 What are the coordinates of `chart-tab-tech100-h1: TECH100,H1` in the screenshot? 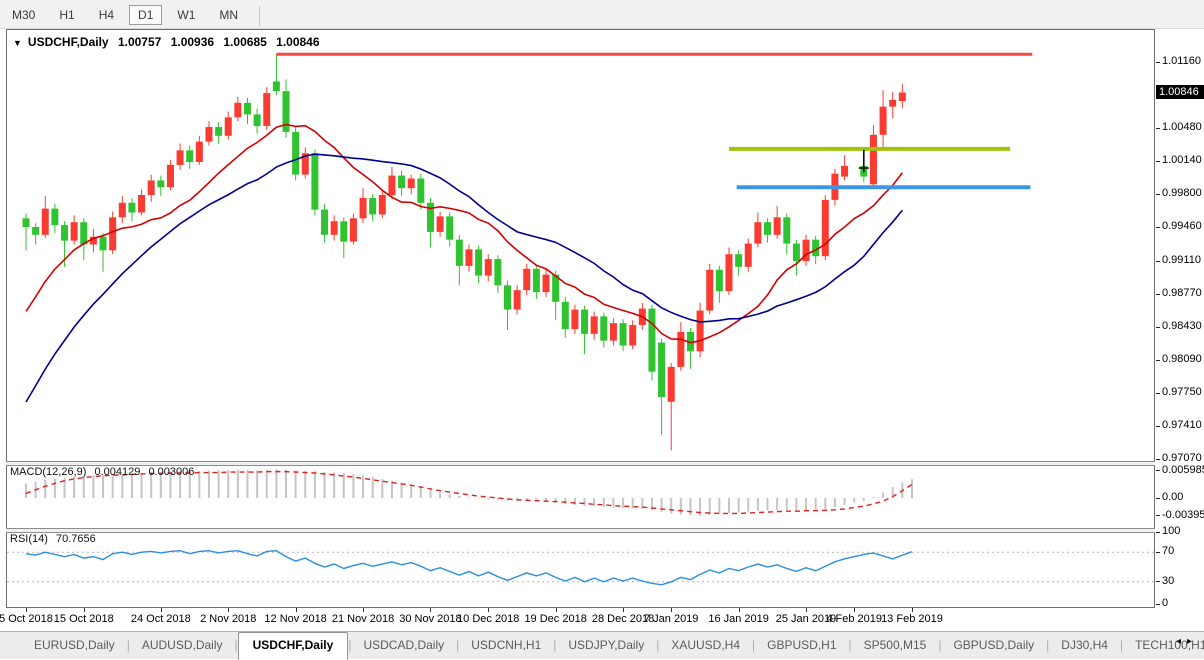 It's located at (1169, 645).